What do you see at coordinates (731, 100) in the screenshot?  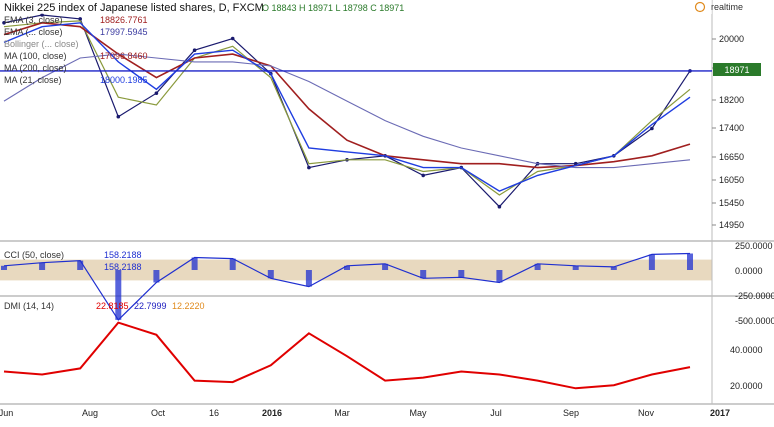 I see `price-tick-label: 18200` at bounding box center [731, 100].